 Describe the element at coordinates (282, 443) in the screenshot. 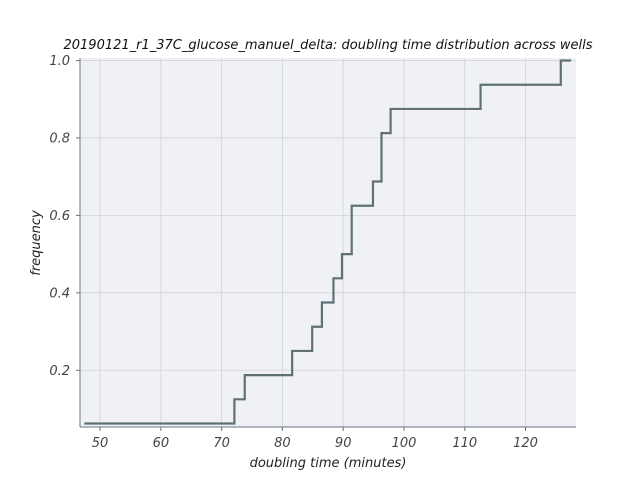

I see `x-tick-label-3: 80` at that location.